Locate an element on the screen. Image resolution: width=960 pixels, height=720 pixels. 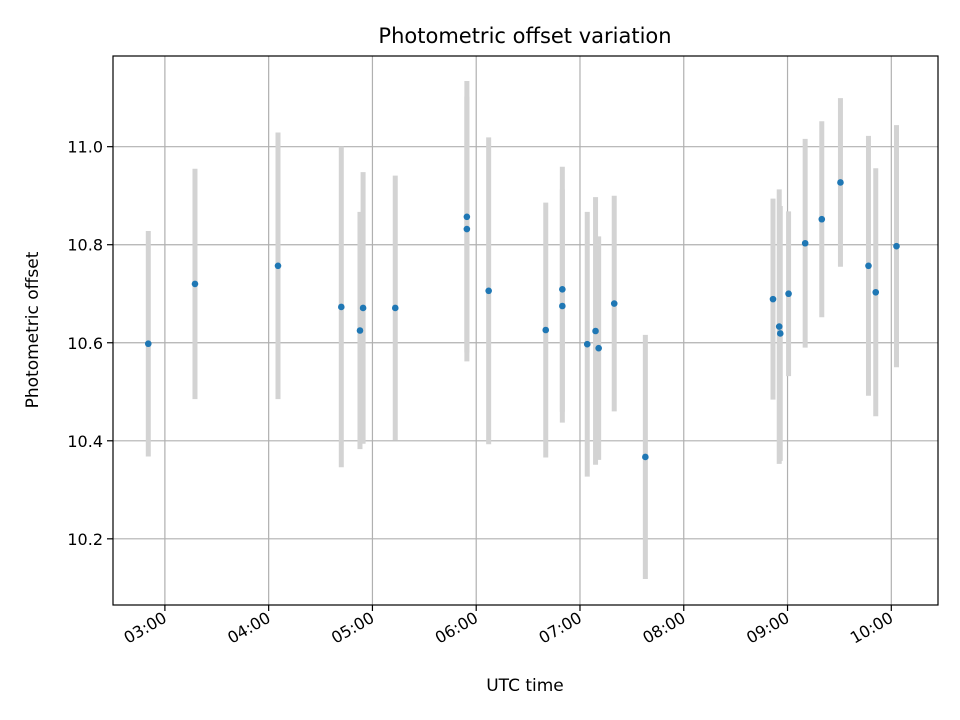
y-axis-label: Photometric offset is located at coordinates (33, 329).